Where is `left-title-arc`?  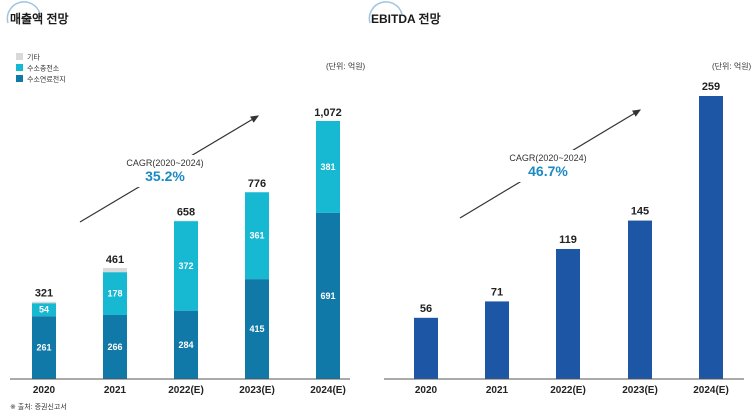 left-title-arc is located at coordinates (23, 12).